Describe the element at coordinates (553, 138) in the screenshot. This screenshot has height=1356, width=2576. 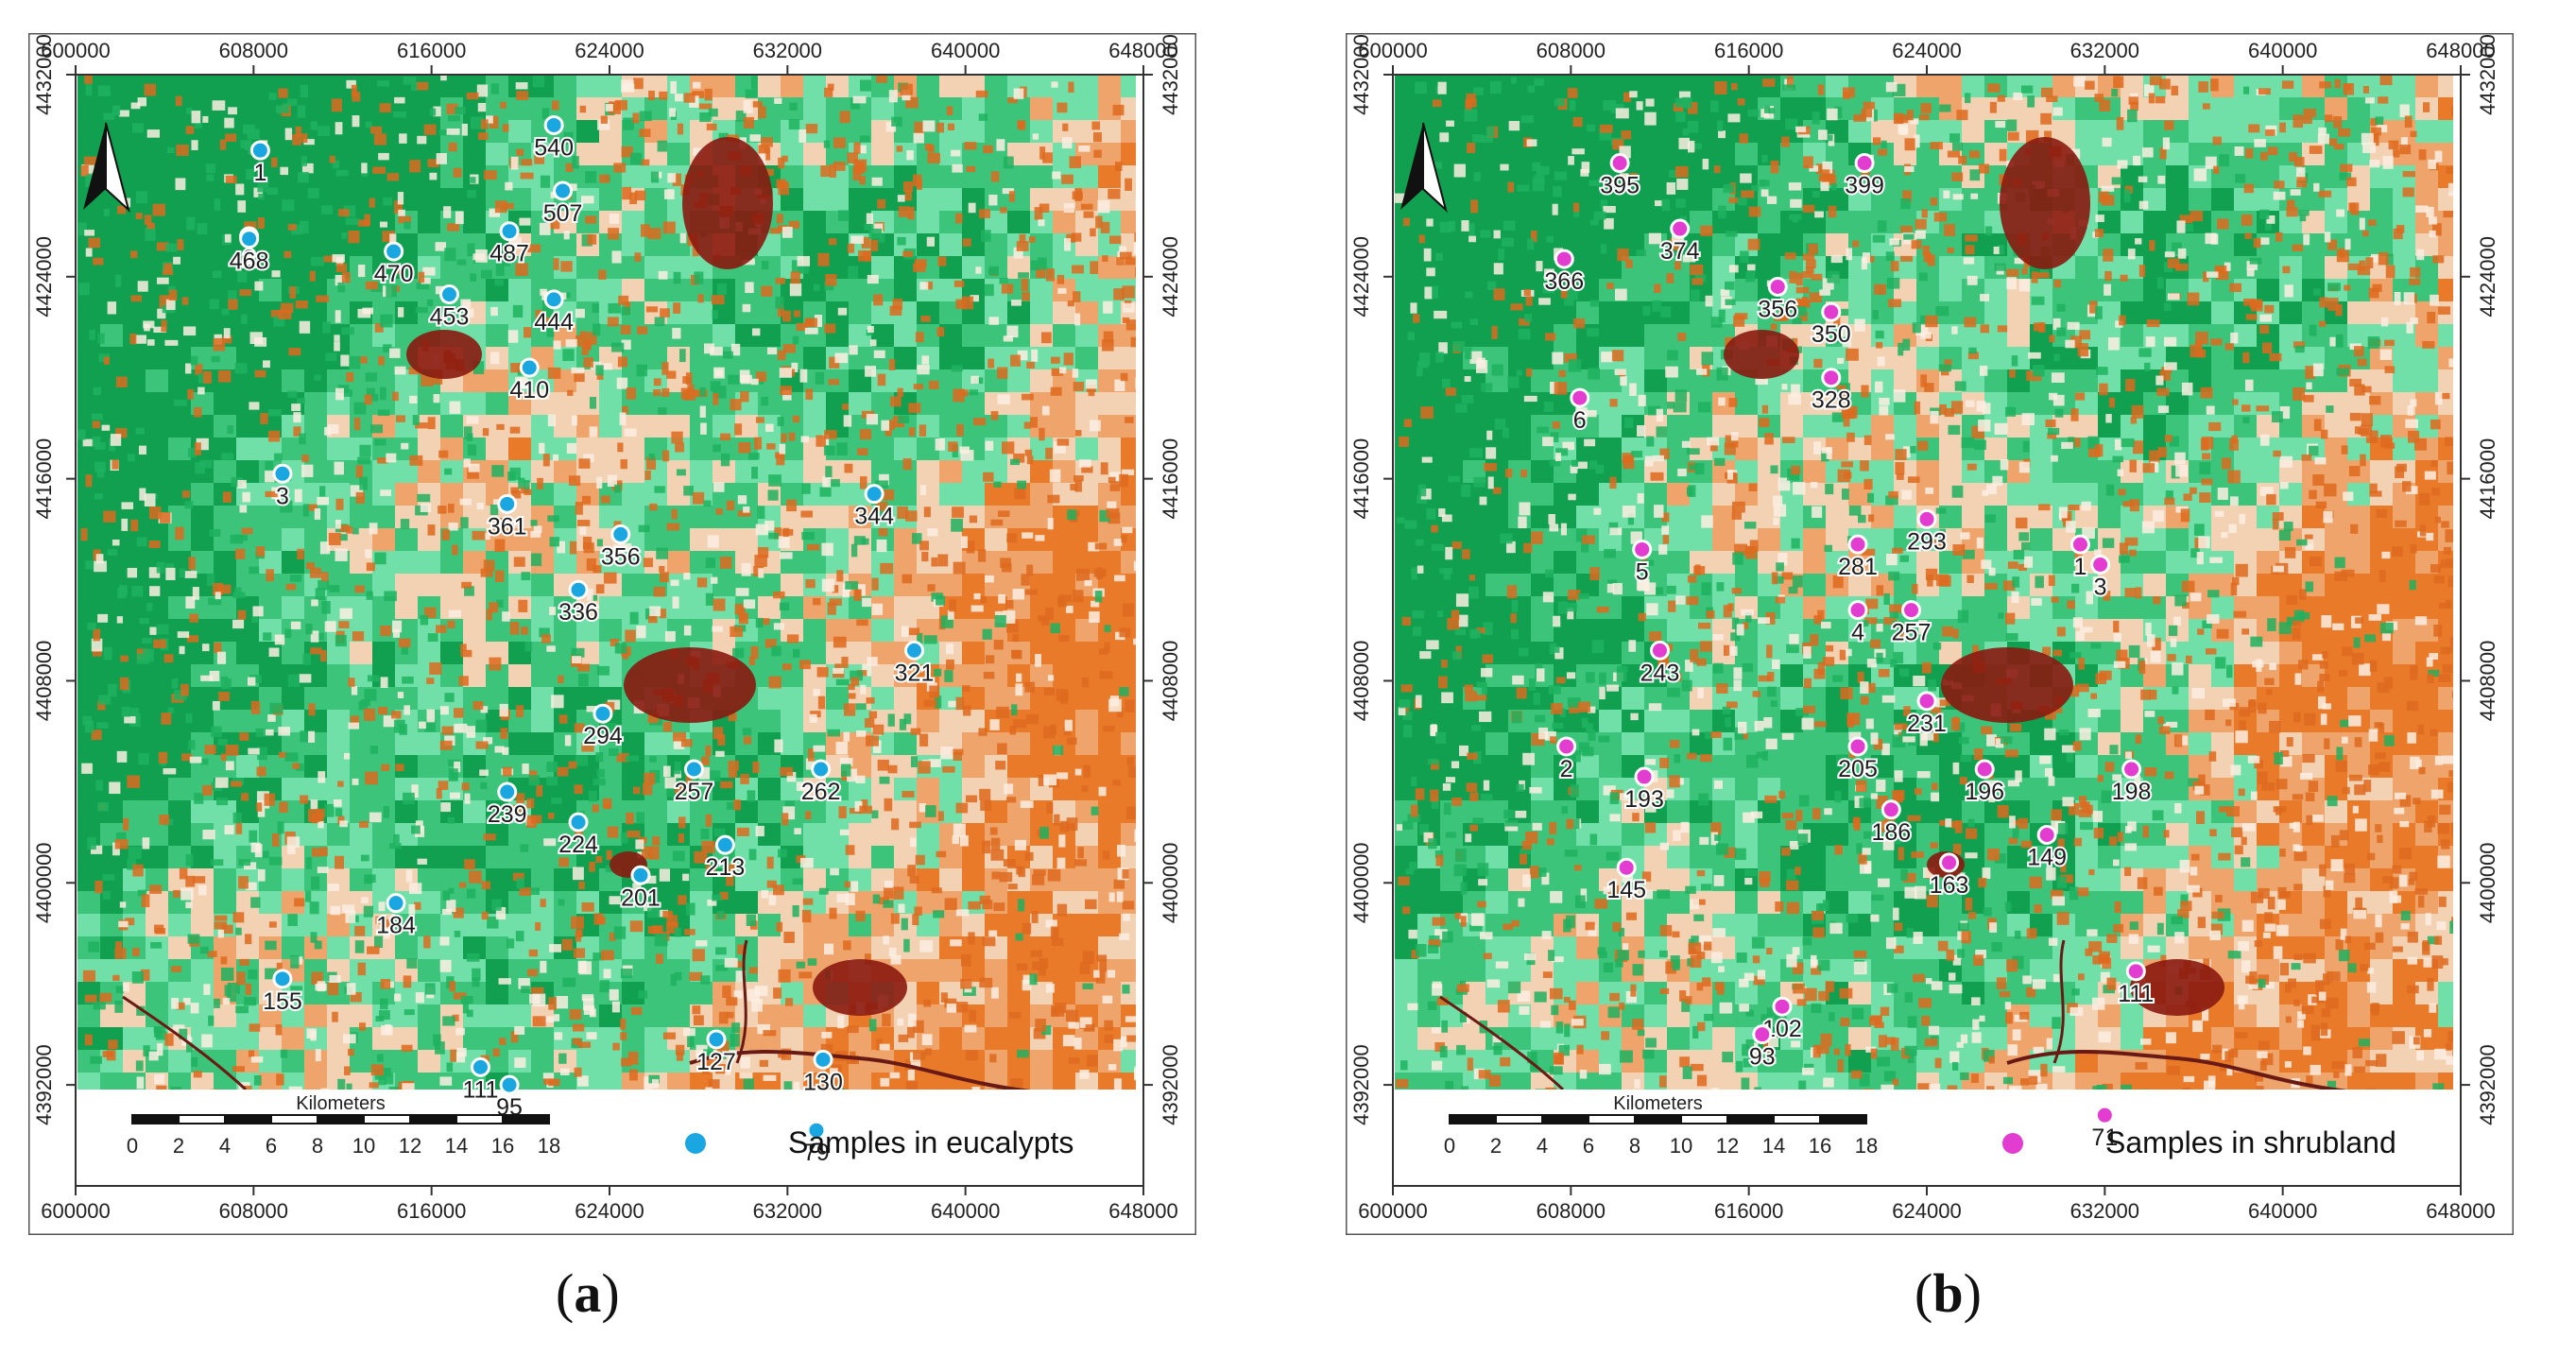
I see `sample-point: 540` at that location.